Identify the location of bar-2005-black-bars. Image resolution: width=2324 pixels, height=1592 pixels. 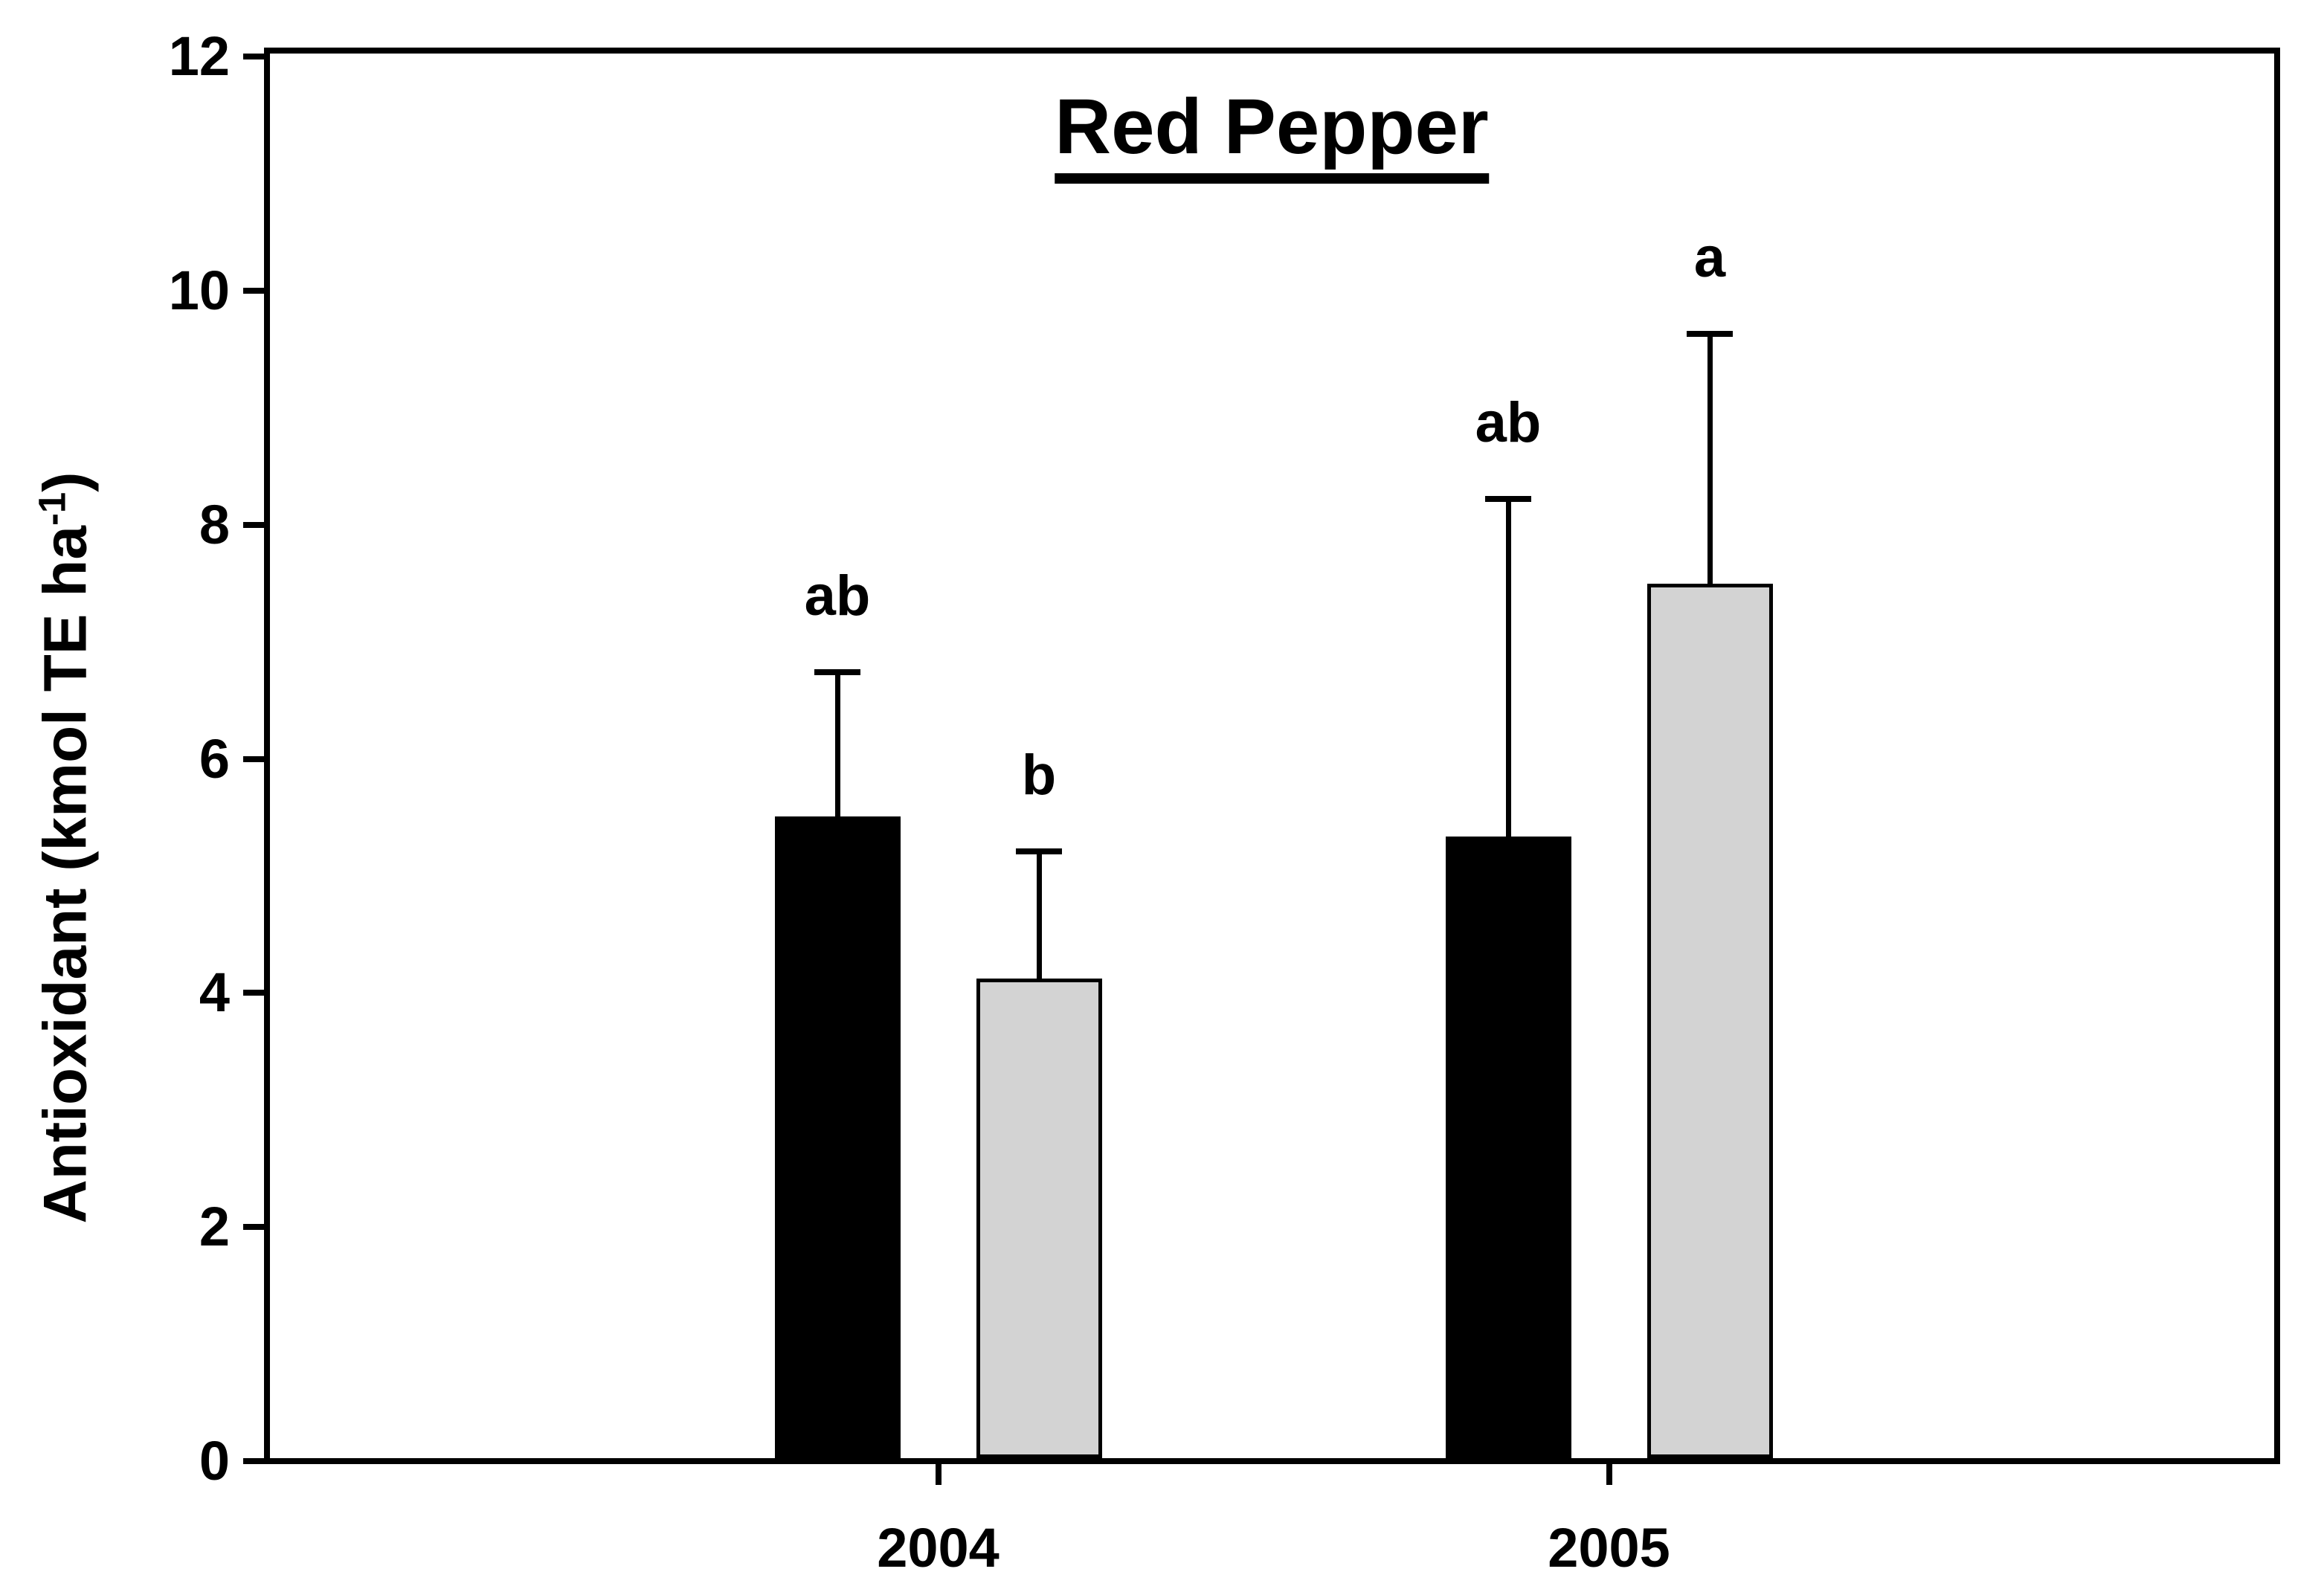
(1508, 1148).